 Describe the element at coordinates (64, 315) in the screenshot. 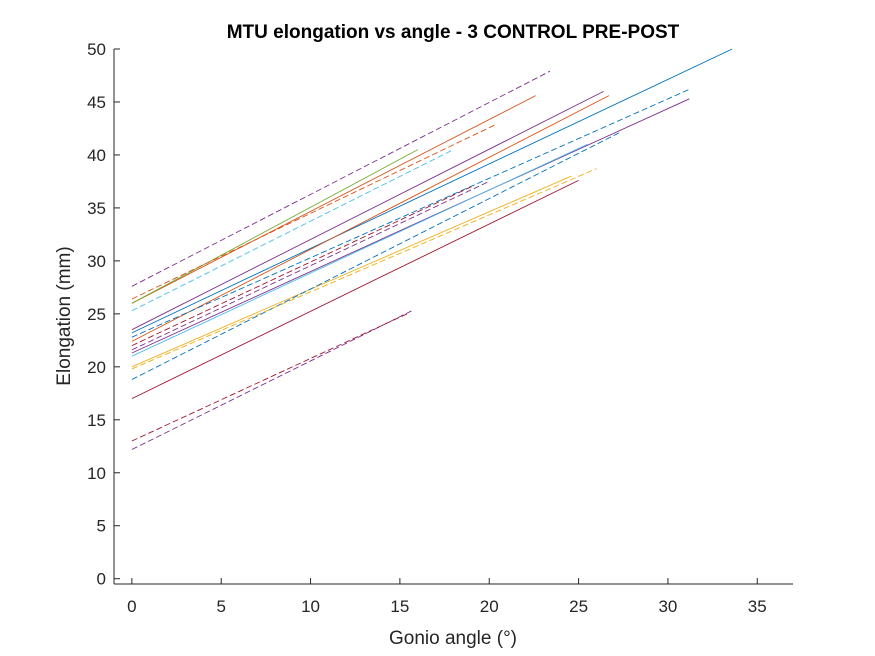

I see `y-axis-label: Elongation (mm)` at that location.